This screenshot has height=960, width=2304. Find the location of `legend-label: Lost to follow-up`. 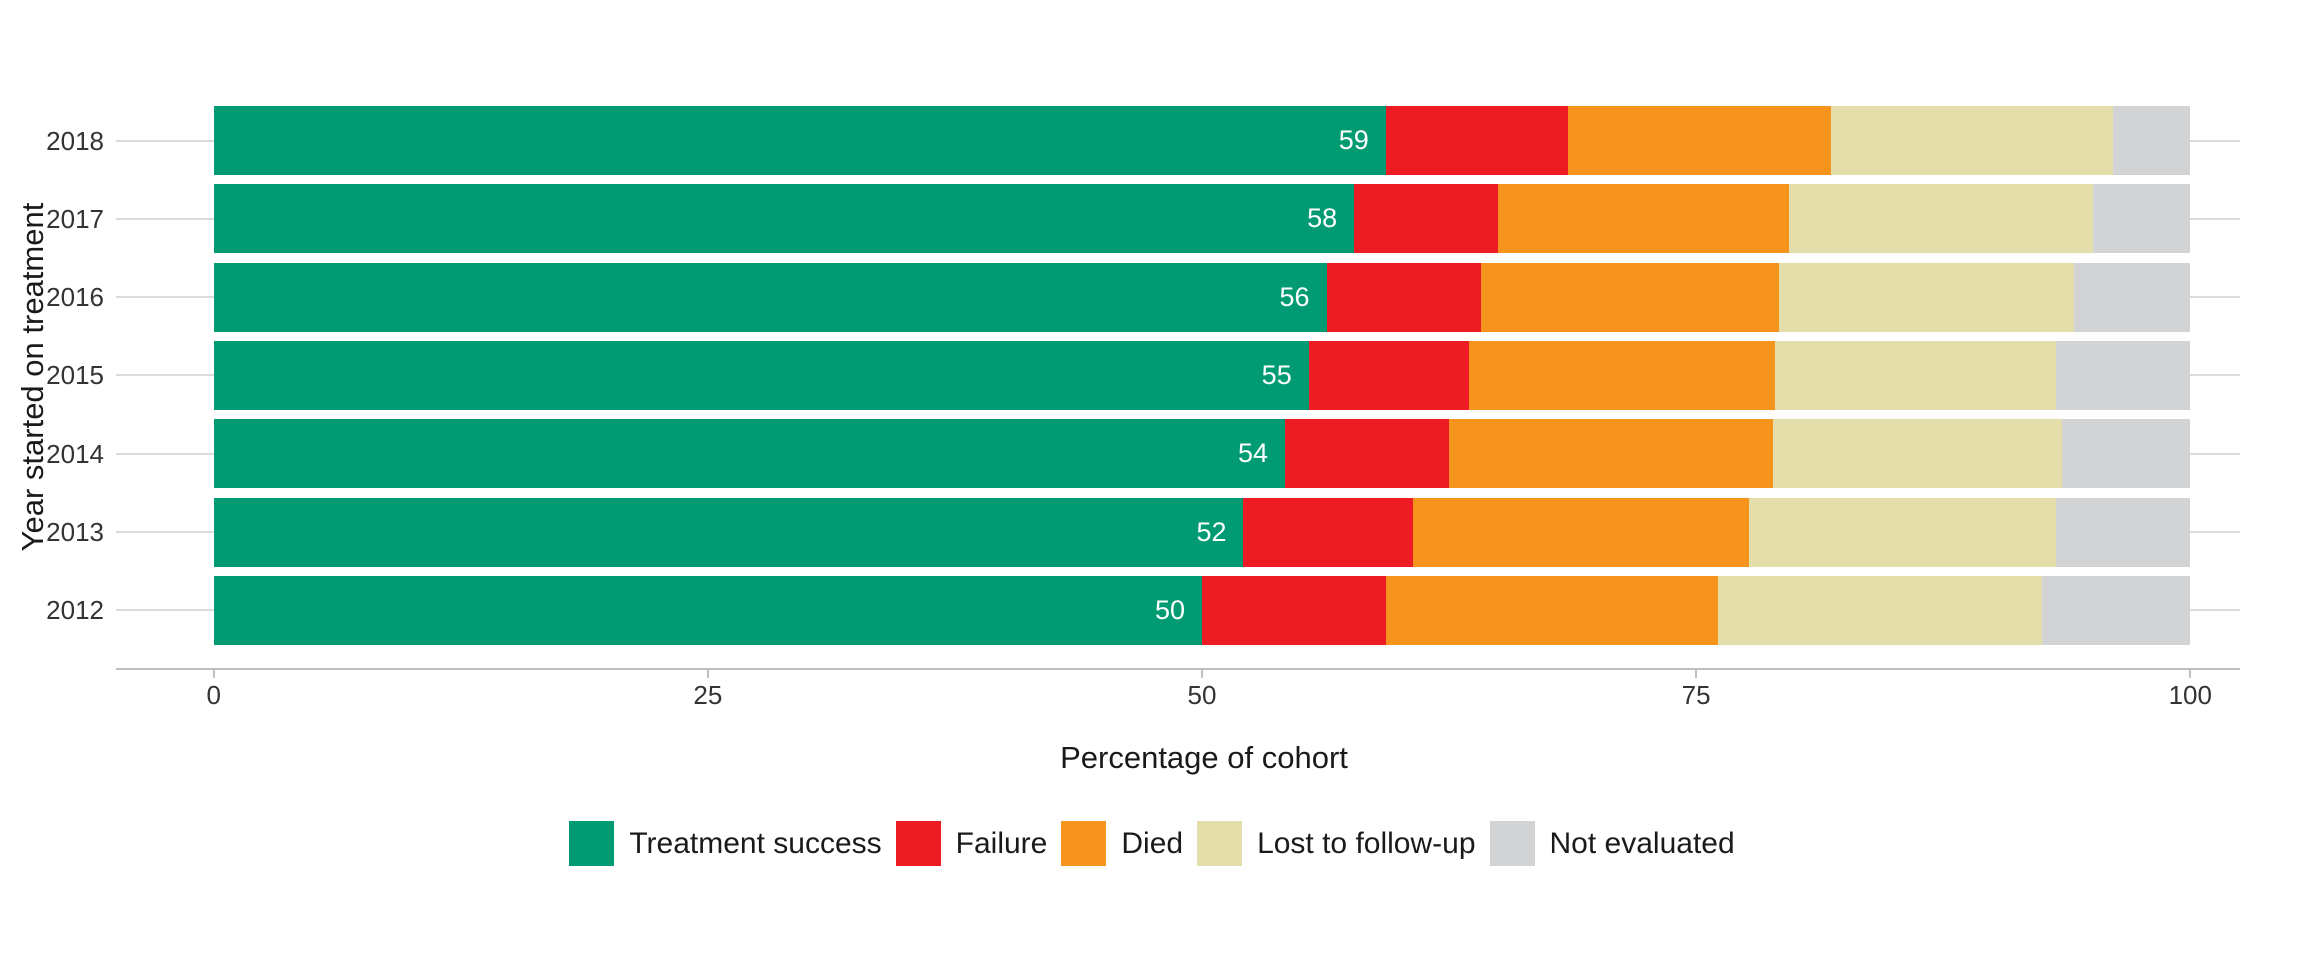

legend-label: Lost to follow-up is located at coordinates (1366, 843).